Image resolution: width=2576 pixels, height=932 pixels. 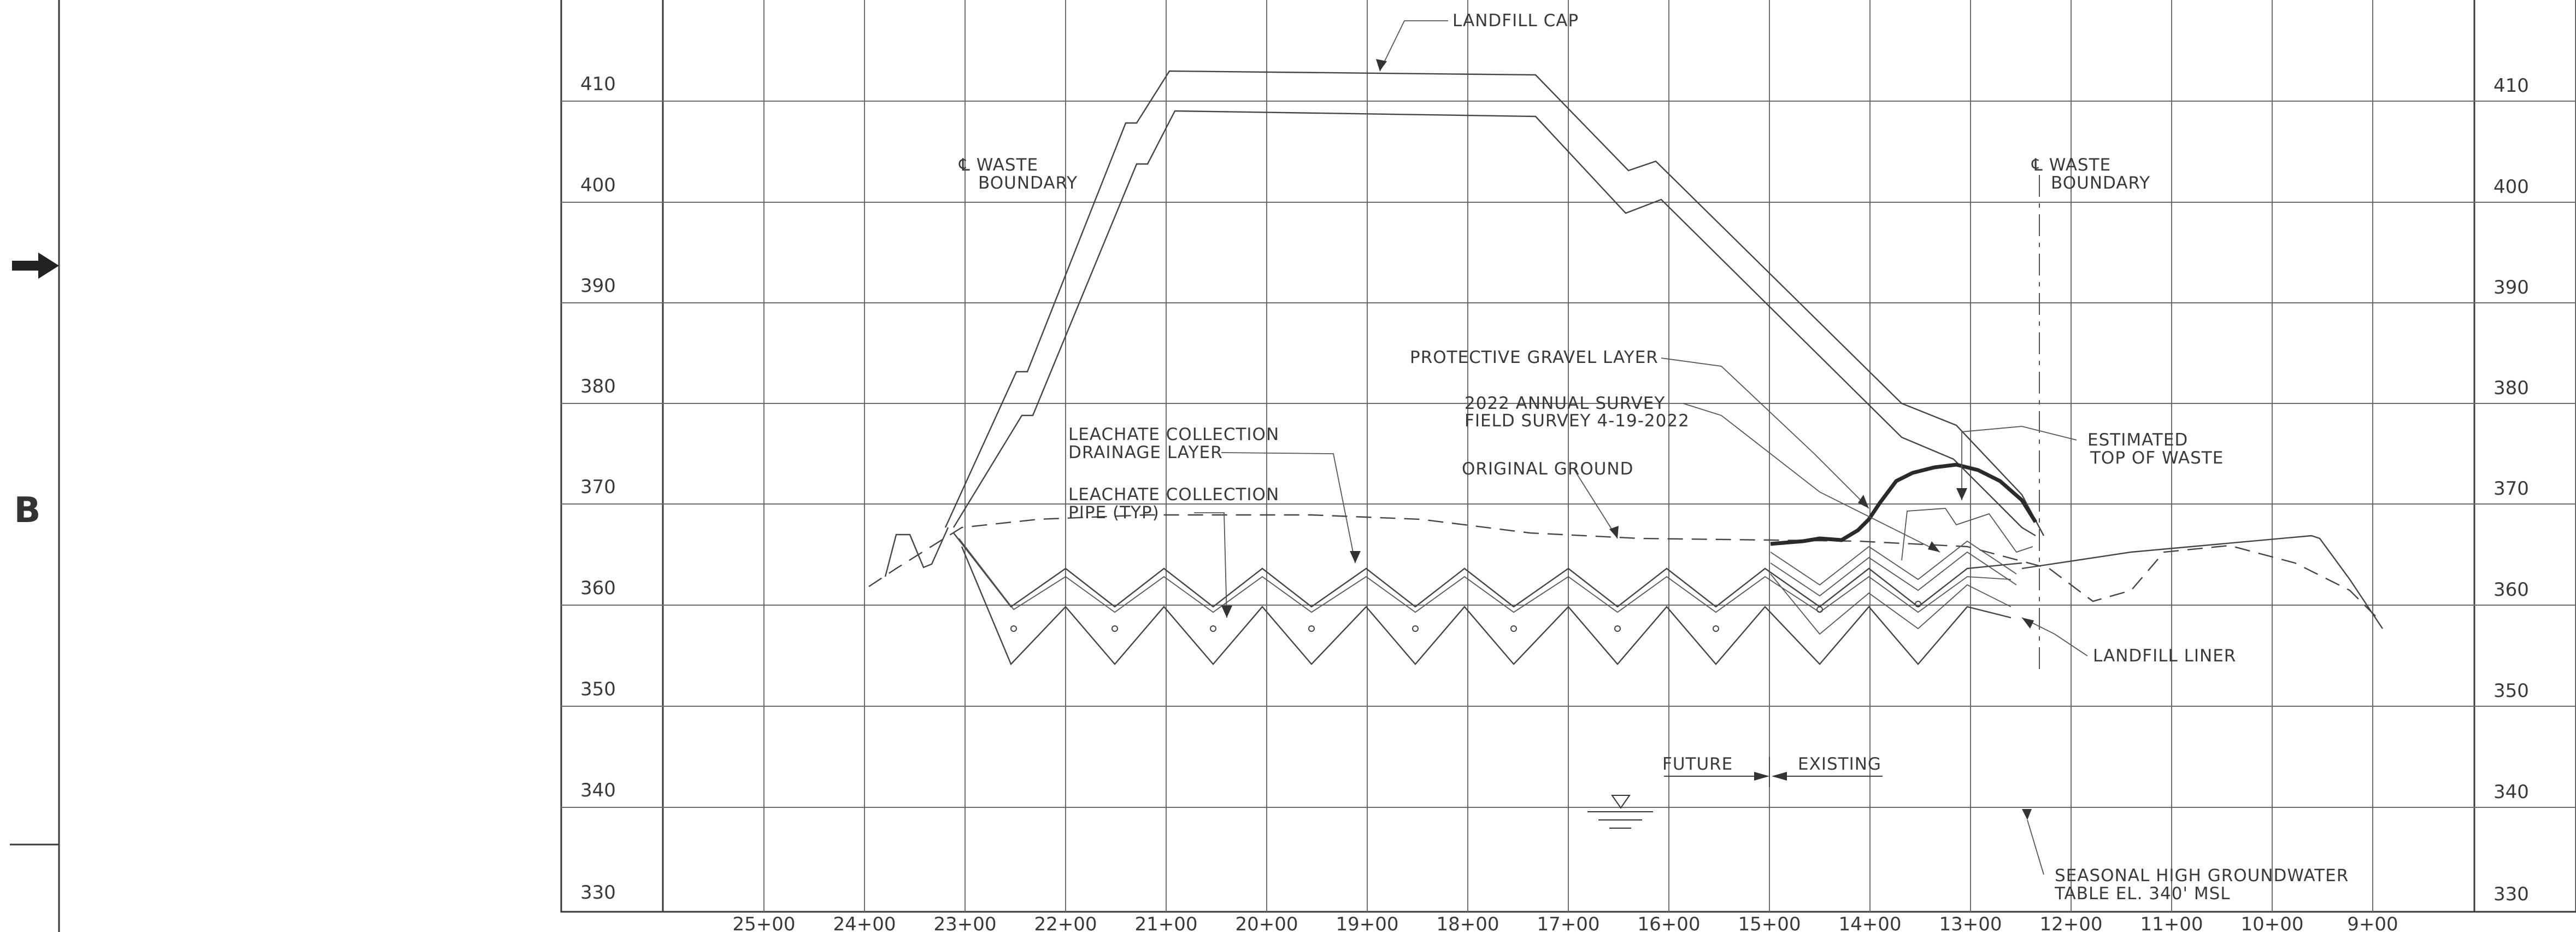 I want to click on station-tick-label: 15+00, so click(x=1770, y=922).